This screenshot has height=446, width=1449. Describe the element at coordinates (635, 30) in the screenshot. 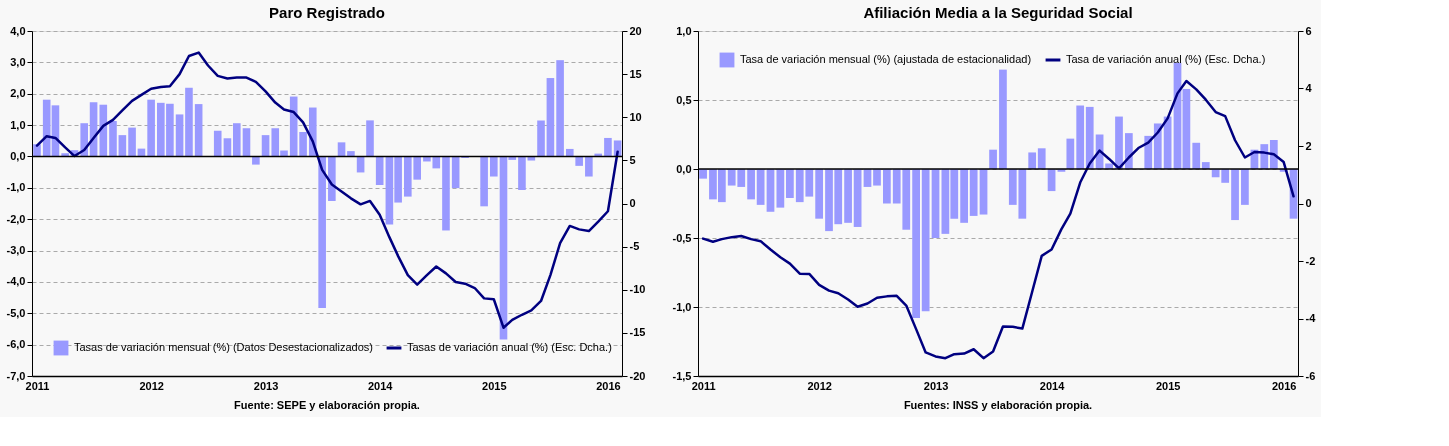

I see `y2-tick-label: 20` at that location.